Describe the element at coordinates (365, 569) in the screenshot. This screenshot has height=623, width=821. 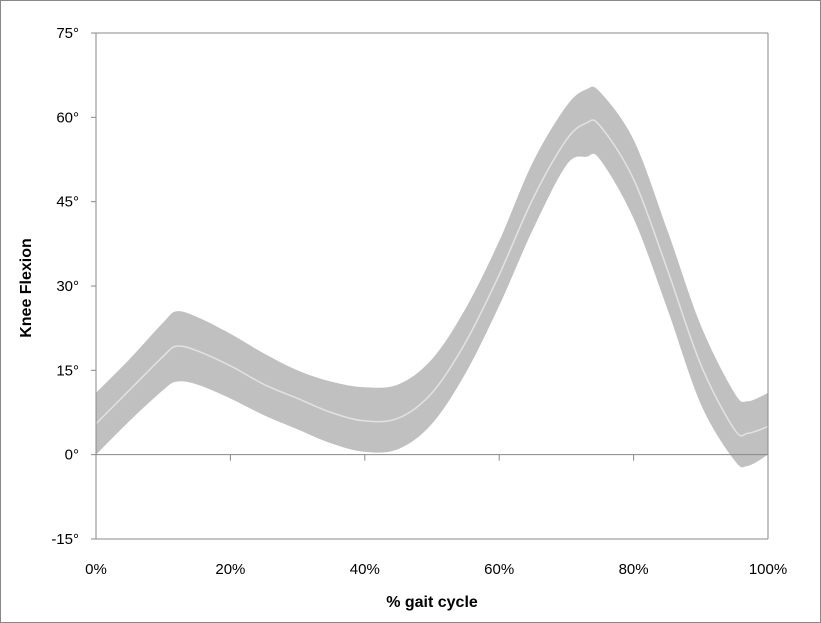
I see `x-tick-label: 40%` at that location.